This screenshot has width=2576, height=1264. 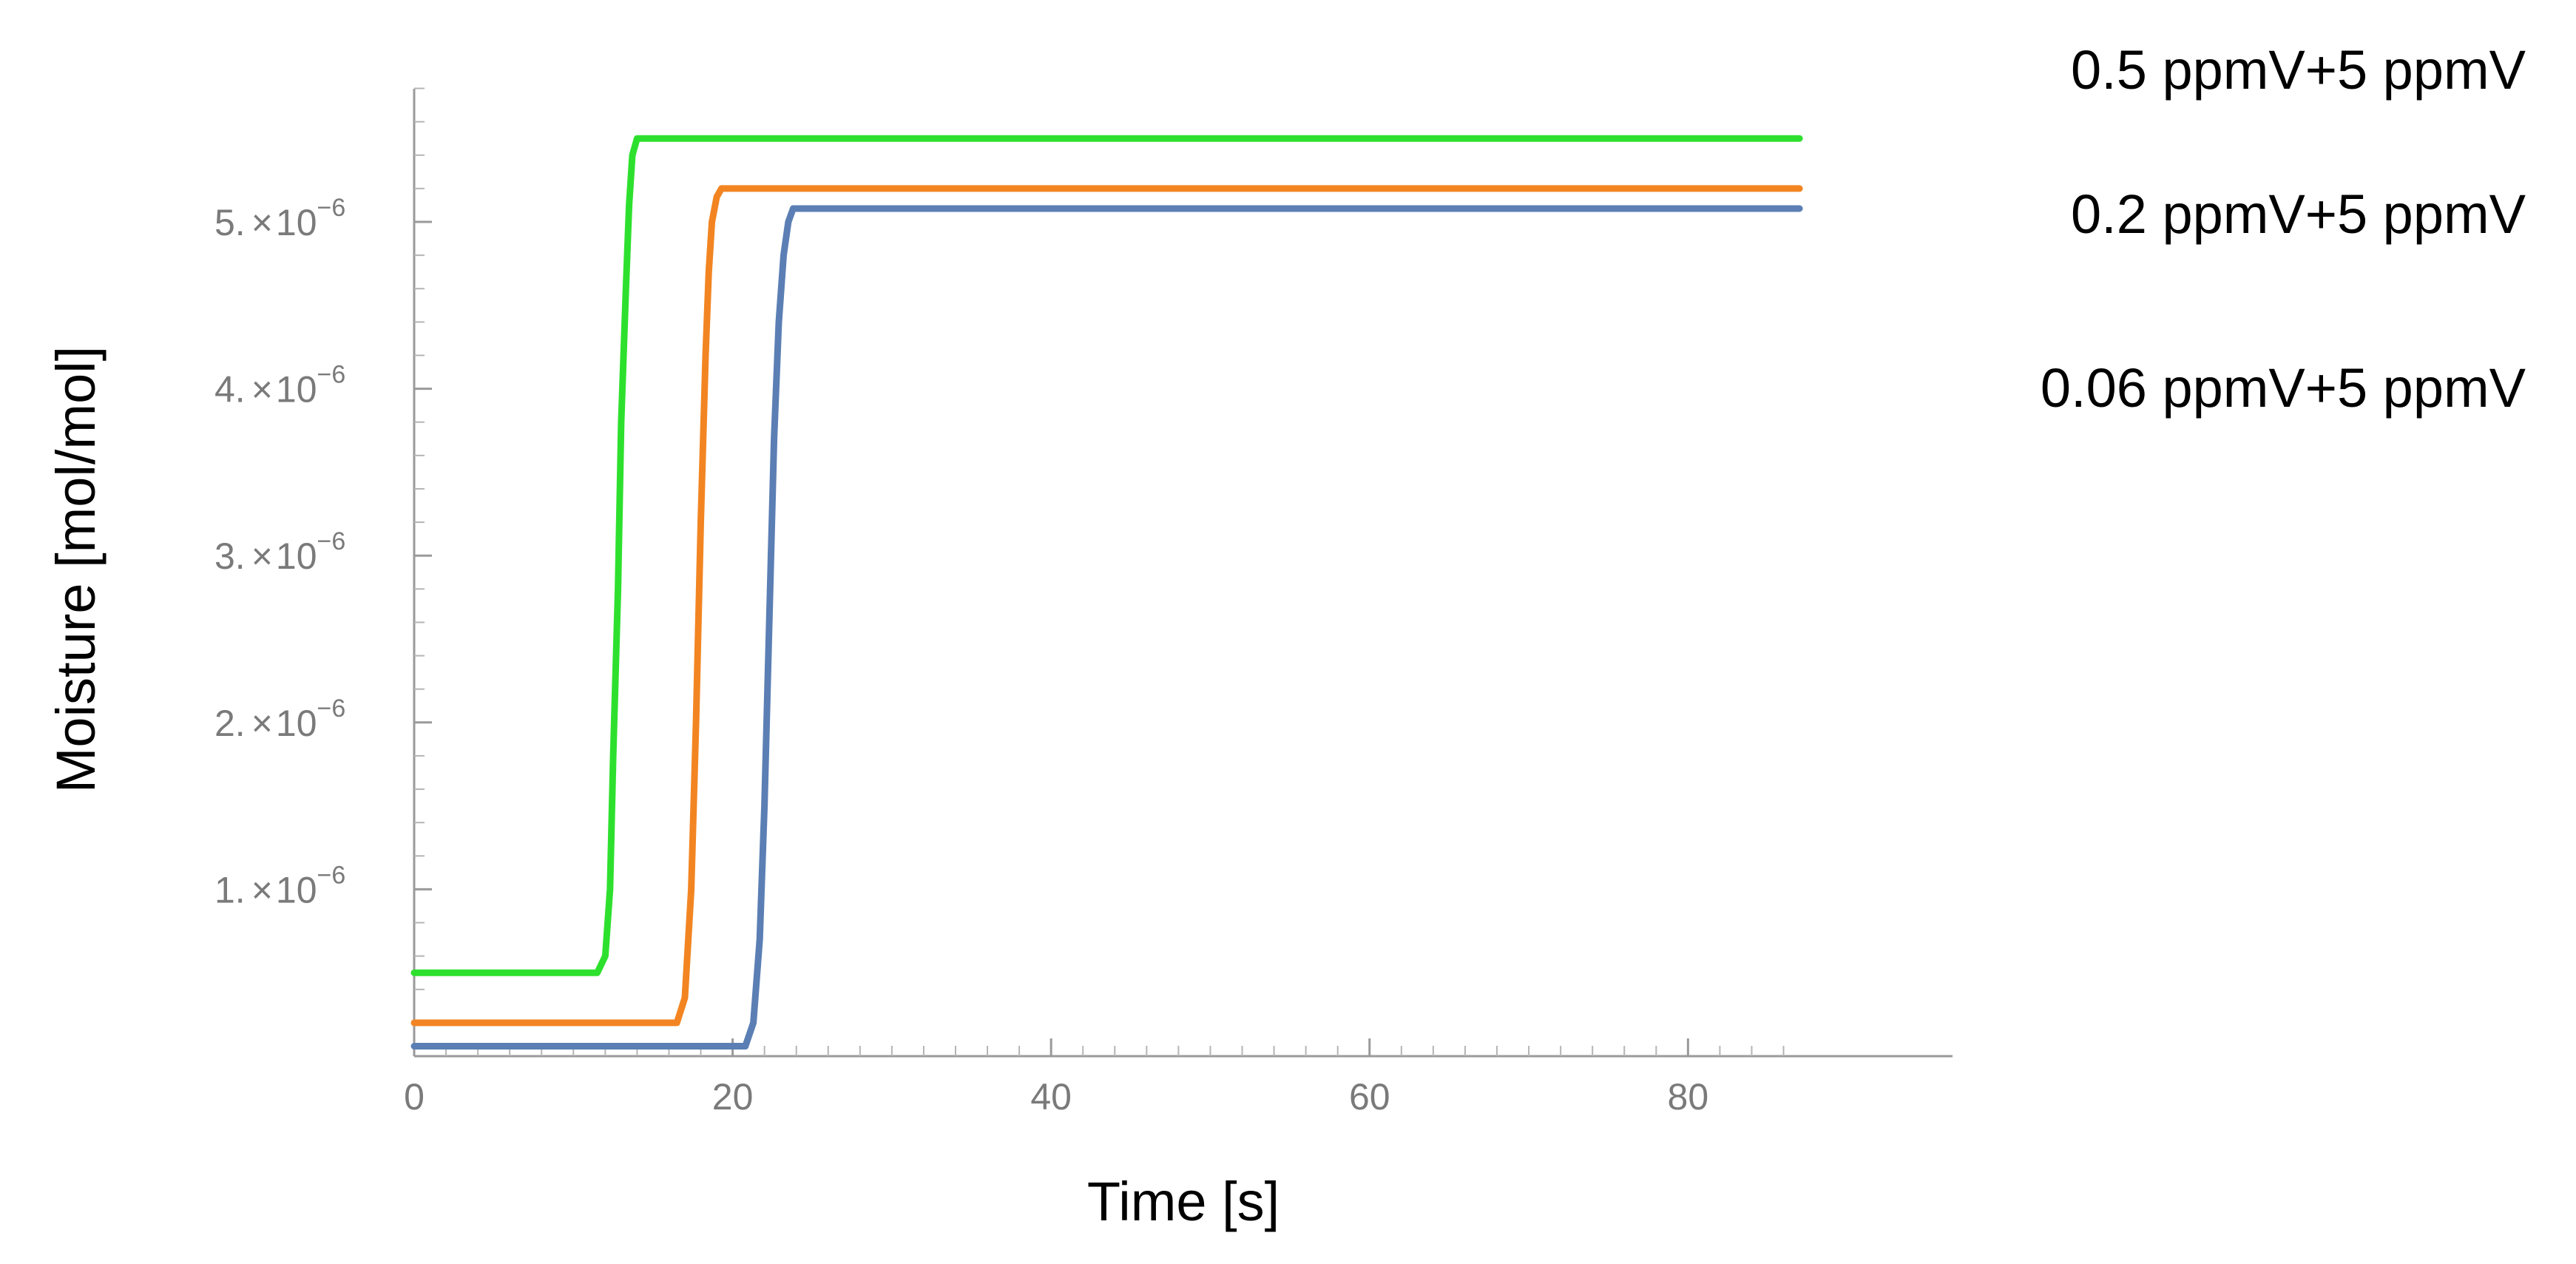 I want to click on y-tick-label: 3. ×10−6, so click(x=279, y=552).